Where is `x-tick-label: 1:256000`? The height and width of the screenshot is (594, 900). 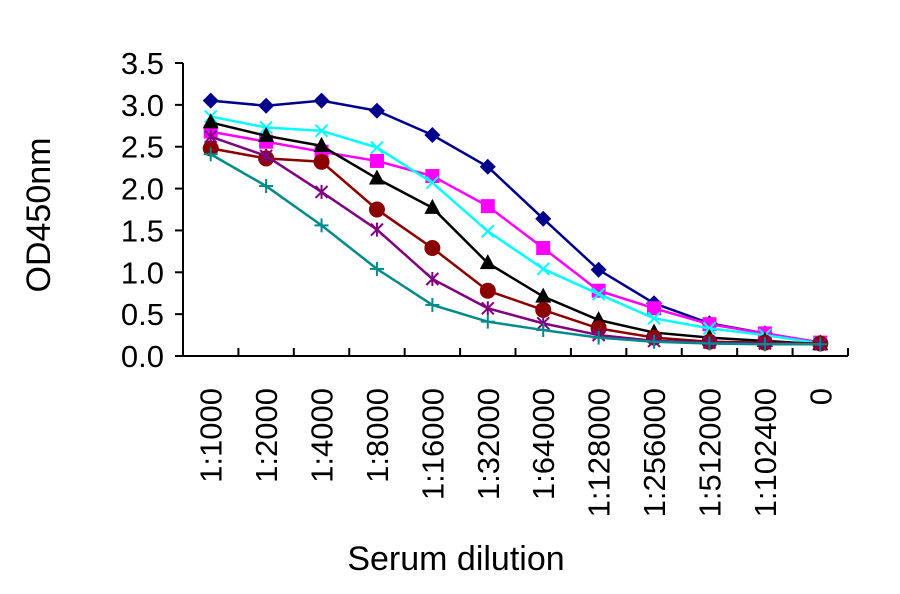
x-tick-label: 1:256000 is located at coordinates (654, 452).